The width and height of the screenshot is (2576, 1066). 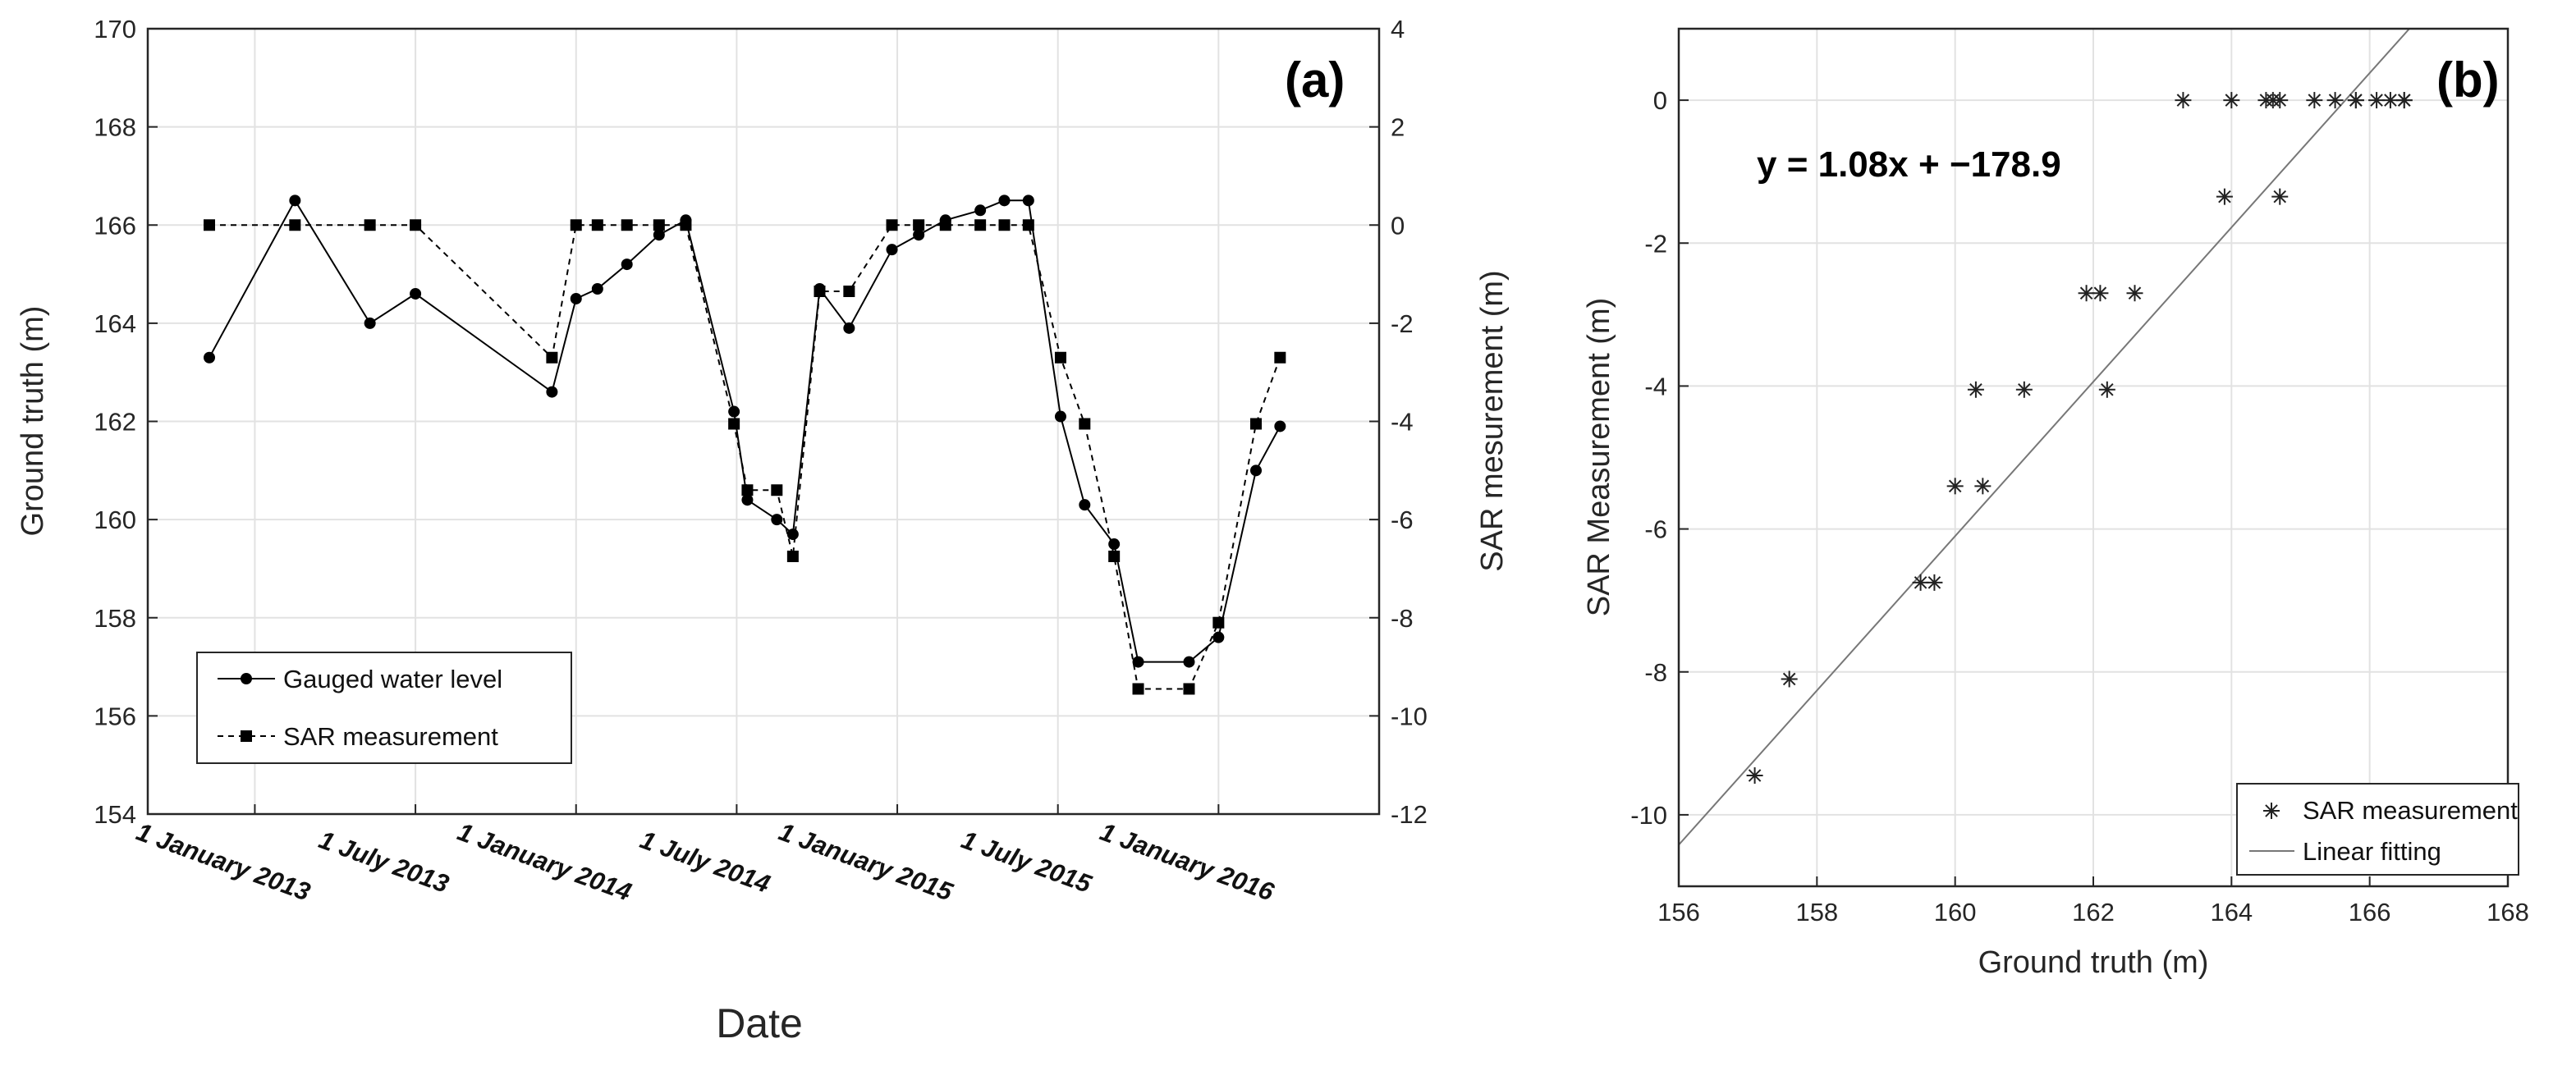 I want to click on a-right-tick-label: 2, so click(x=1398, y=128).